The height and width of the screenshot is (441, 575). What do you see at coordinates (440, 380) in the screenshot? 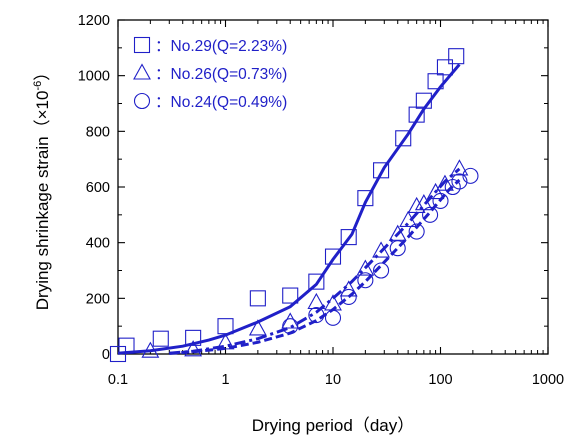
I see `x-tick-label: 100` at bounding box center [440, 380].